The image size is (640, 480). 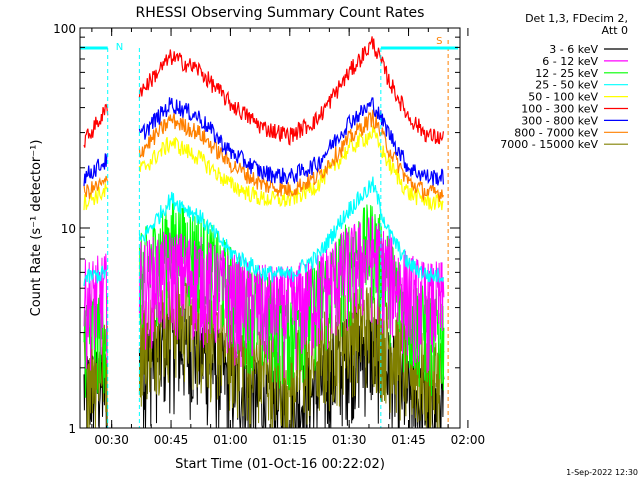 What do you see at coordinates (36, 228) in the screenshot?
I see `y-axis-label: Count Rate (s⁻¹ detector⁻¹)` at bounding box center [36, 228].